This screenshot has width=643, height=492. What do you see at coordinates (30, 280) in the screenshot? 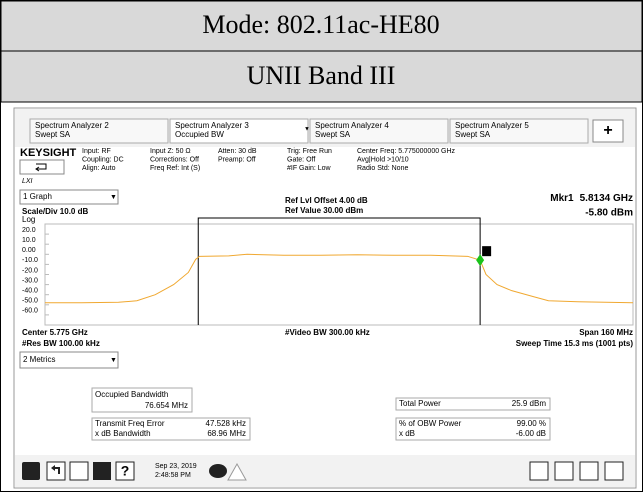
I see `y-tick-label: -30.0` at bounding box center [30, 280].